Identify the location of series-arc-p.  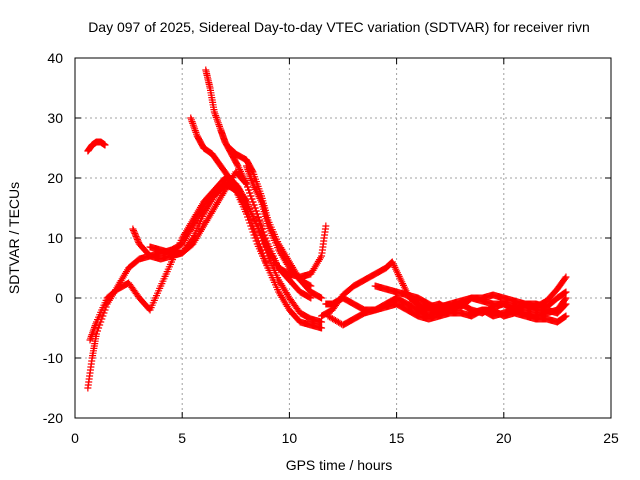
(519, 307).